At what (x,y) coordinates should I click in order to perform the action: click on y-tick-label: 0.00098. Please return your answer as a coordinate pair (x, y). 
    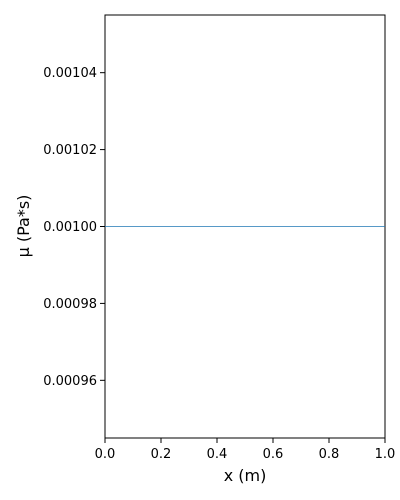
    Looking at the image, I should click on (70, 304).